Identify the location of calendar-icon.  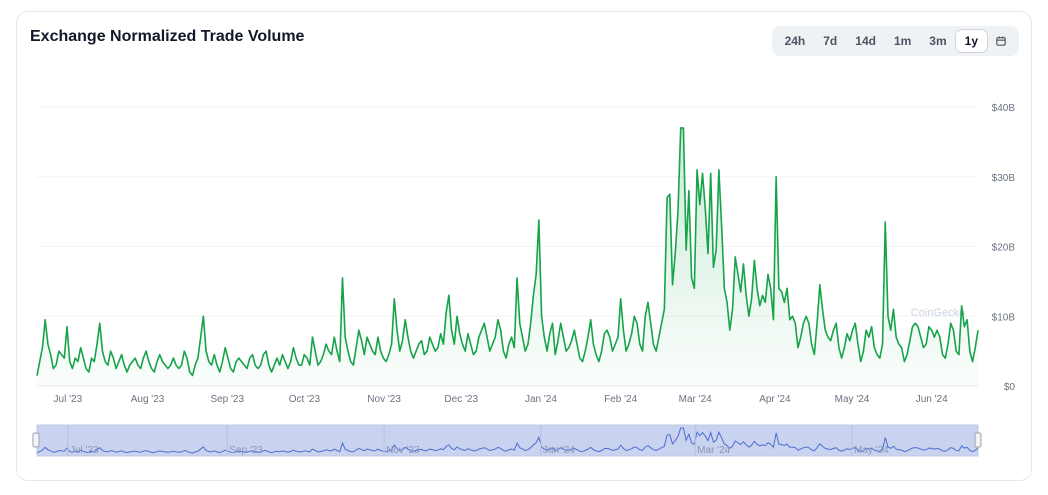
(1001, 41).